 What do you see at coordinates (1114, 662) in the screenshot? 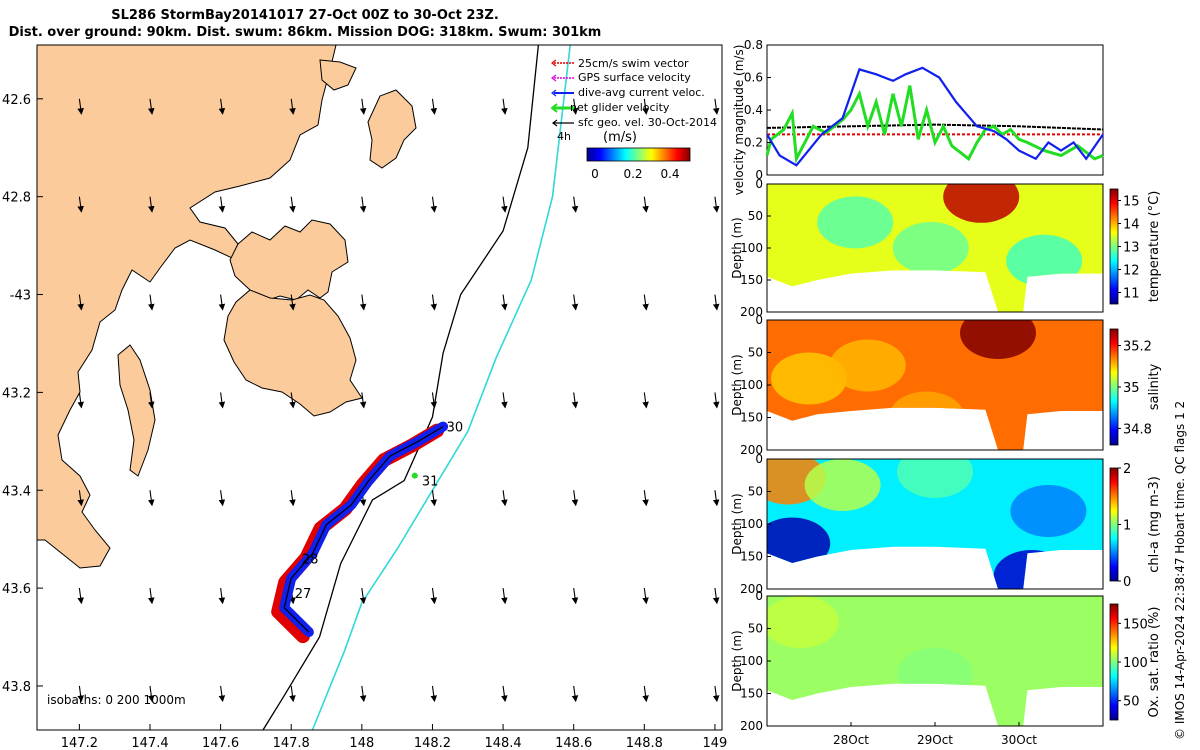
I see `oxygen-colorbar-group` at bounding box center [1114, 662].